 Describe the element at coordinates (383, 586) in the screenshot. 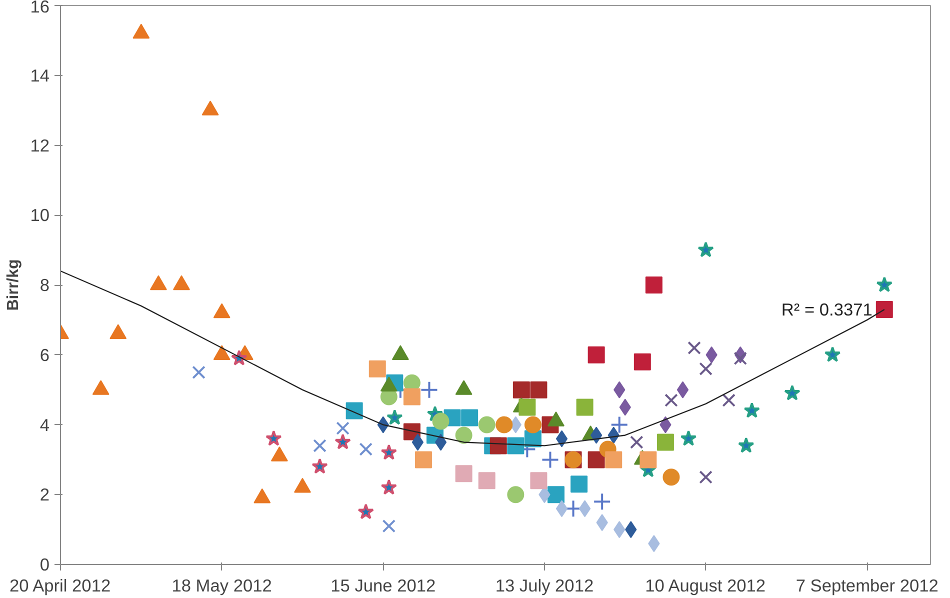

I see `x-tick-label: 15 June 2012` at that location.